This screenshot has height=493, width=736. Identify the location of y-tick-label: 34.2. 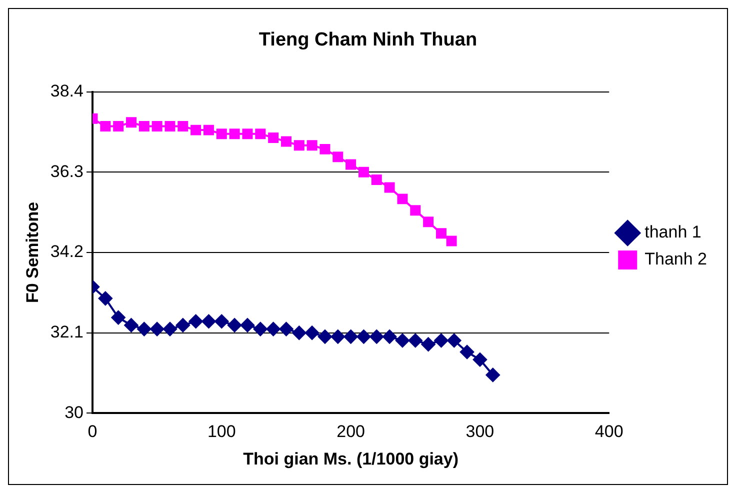
(67, 252).